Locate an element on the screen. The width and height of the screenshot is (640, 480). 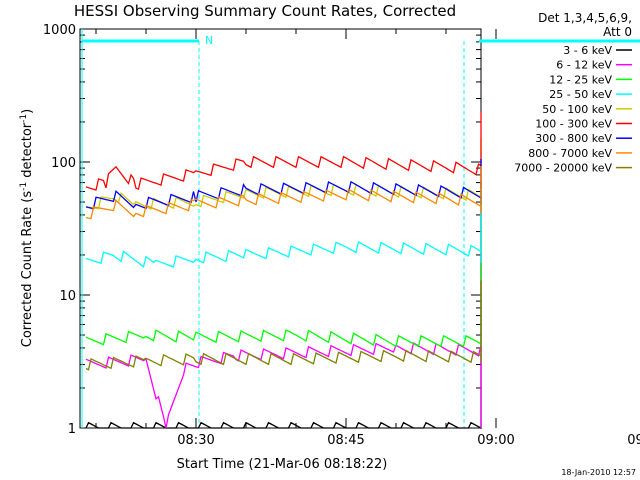
x-axis-label: Start Time (21-Mar-06 08:18:22) is located at coordinates (282, 464).